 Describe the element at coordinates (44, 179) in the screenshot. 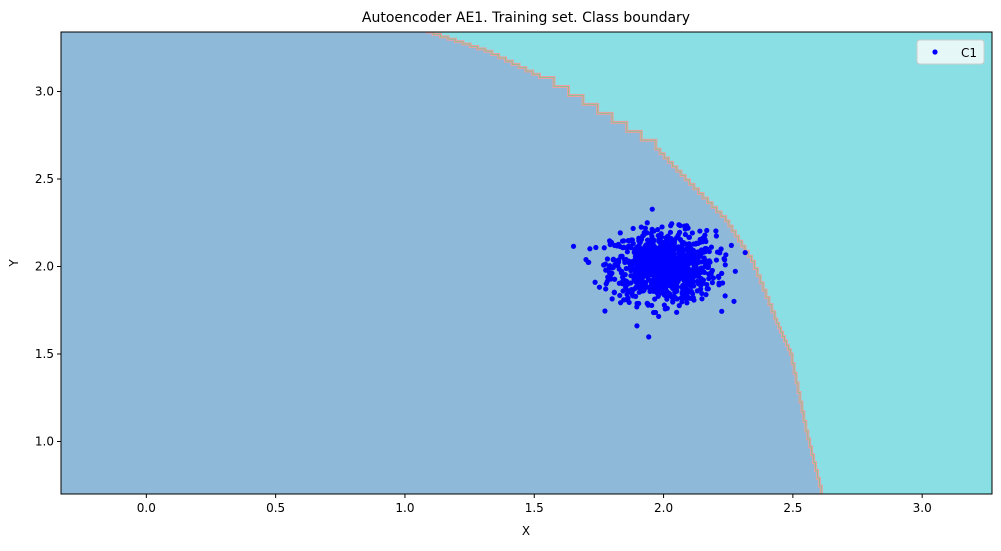

I see `y-tick-label: 2.5` at that location.